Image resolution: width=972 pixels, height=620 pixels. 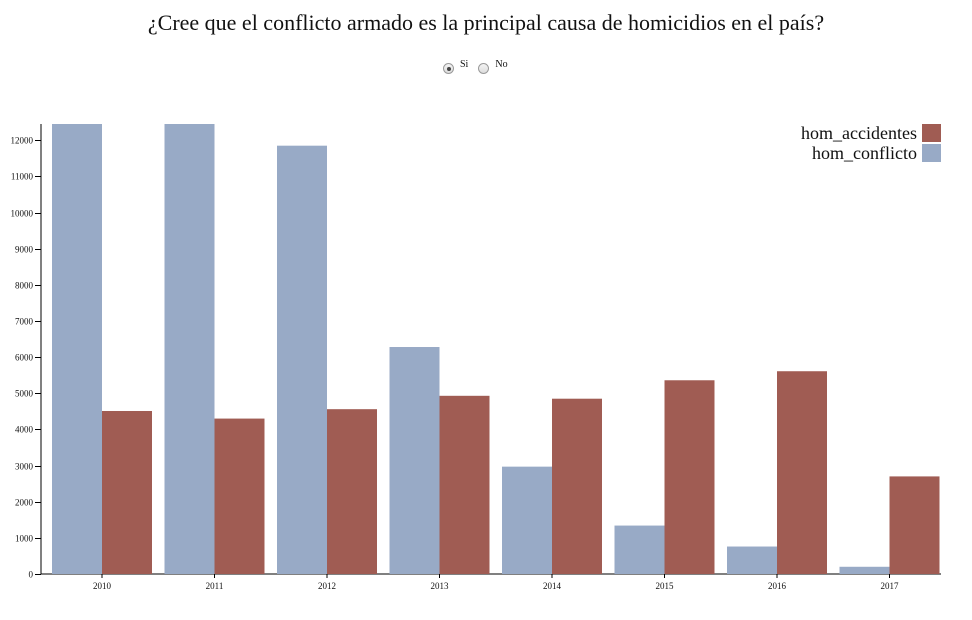 What do you see at coordinates (890, 586) in the screenshot?
I see `x-tick-label: 2017` at bounding box center [890, 586].